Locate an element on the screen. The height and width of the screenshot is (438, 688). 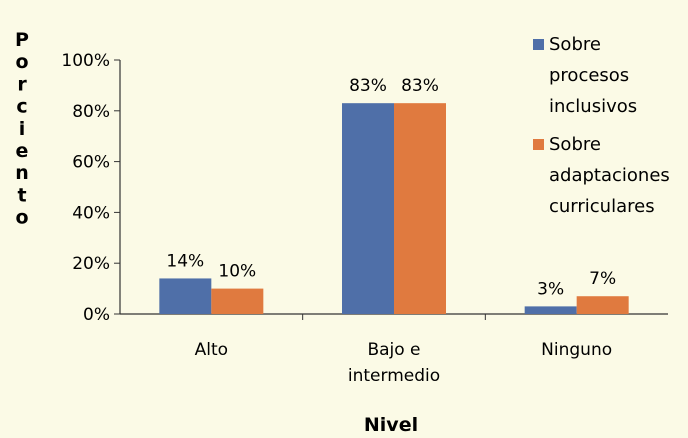
bar-value-label: 14% is located at coordinates (185, 261).